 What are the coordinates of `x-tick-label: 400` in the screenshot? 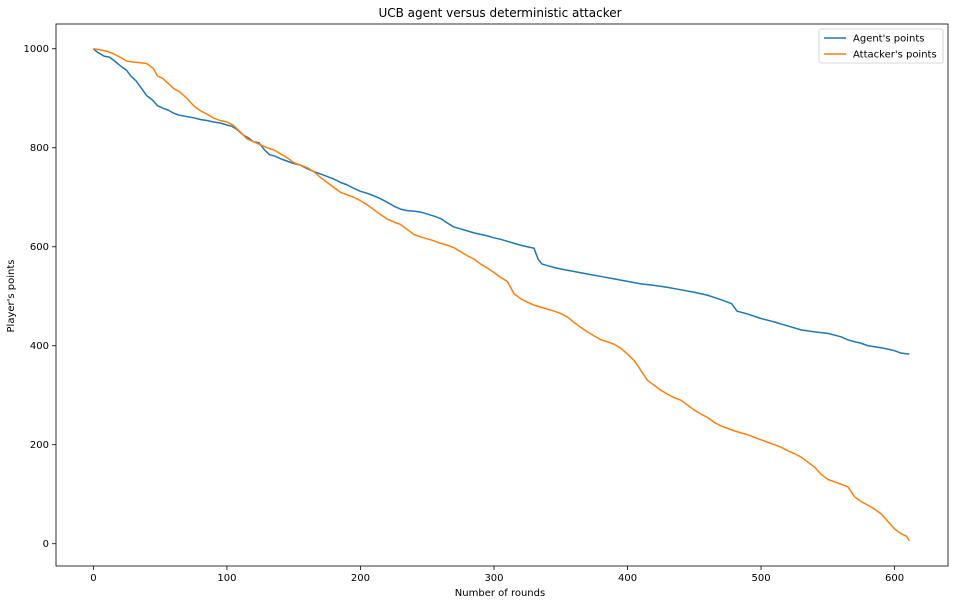 It's located at (627, 578).